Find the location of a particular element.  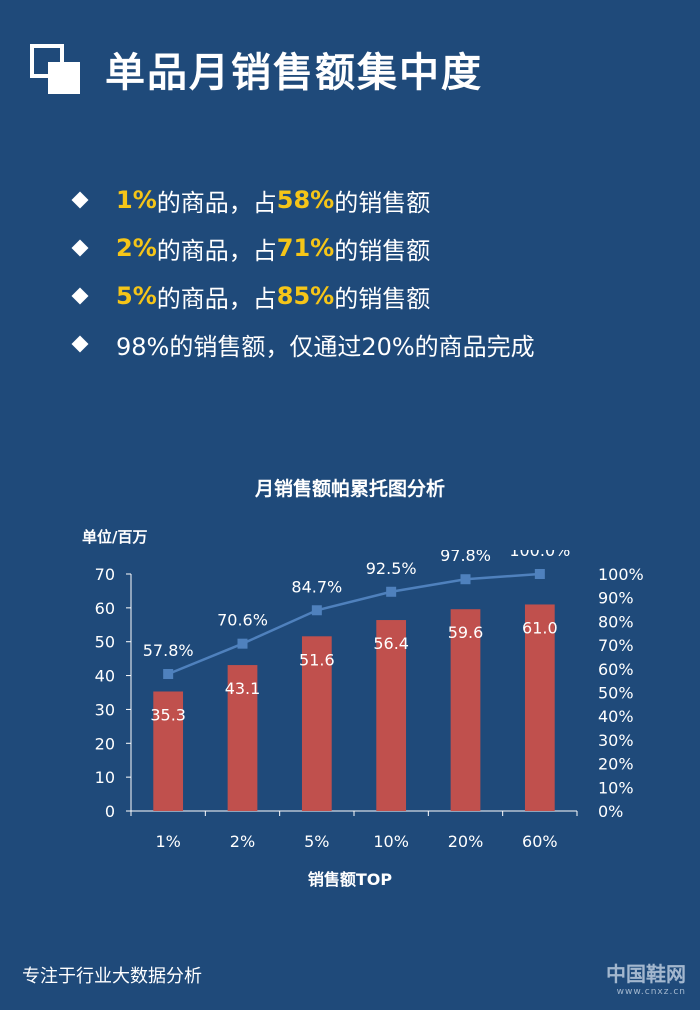

y-tick-label: 50 is located at coordinates (105, 642).